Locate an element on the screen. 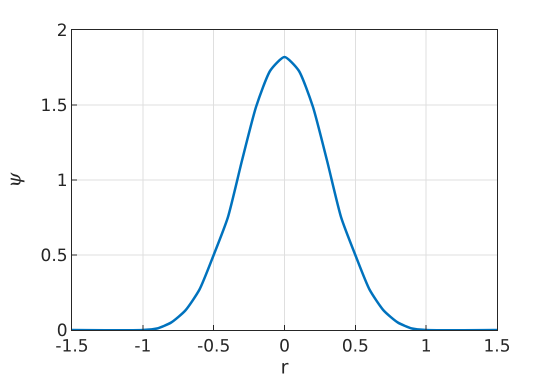 This screenshot has height=390, width=550. x-axis-title: r is located at coordinates (284, 367).